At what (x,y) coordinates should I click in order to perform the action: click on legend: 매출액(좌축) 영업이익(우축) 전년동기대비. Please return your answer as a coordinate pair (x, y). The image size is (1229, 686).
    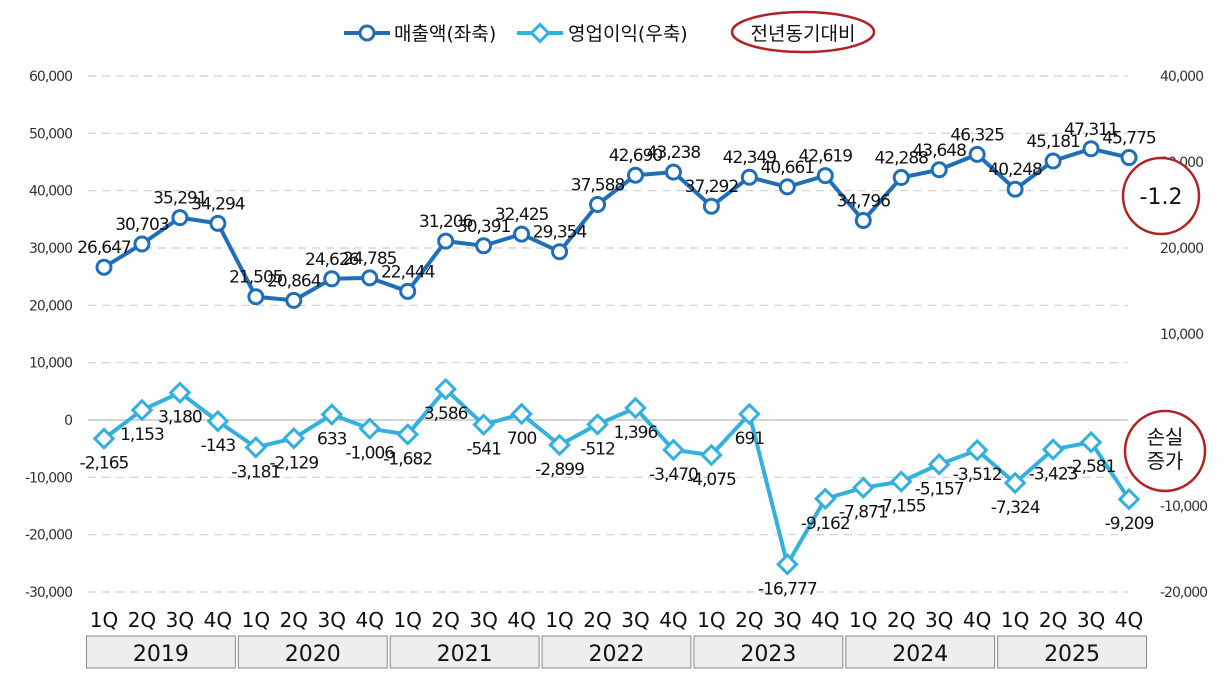
    Looking at the image, I should click on (610, 32).